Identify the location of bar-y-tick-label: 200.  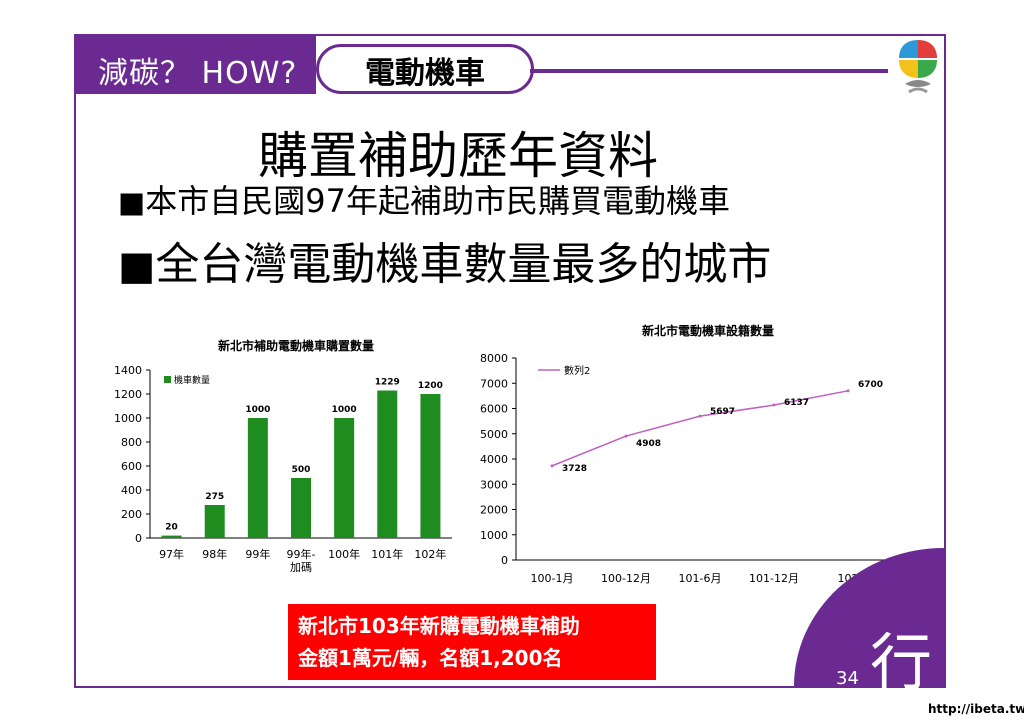
(131, 514).